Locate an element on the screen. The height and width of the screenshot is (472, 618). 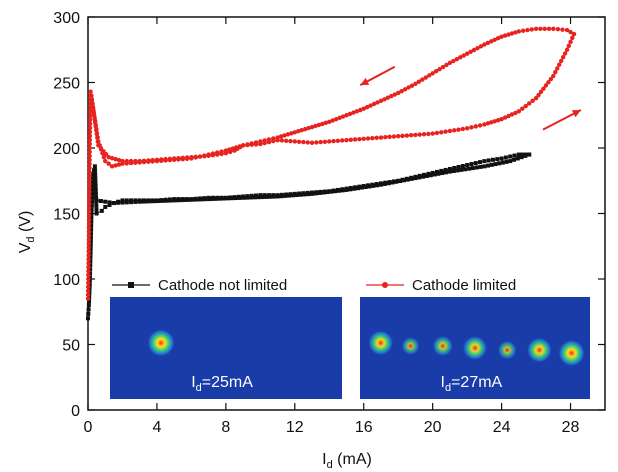
y-tick-label: 100 is located at coordinates (66, 280).